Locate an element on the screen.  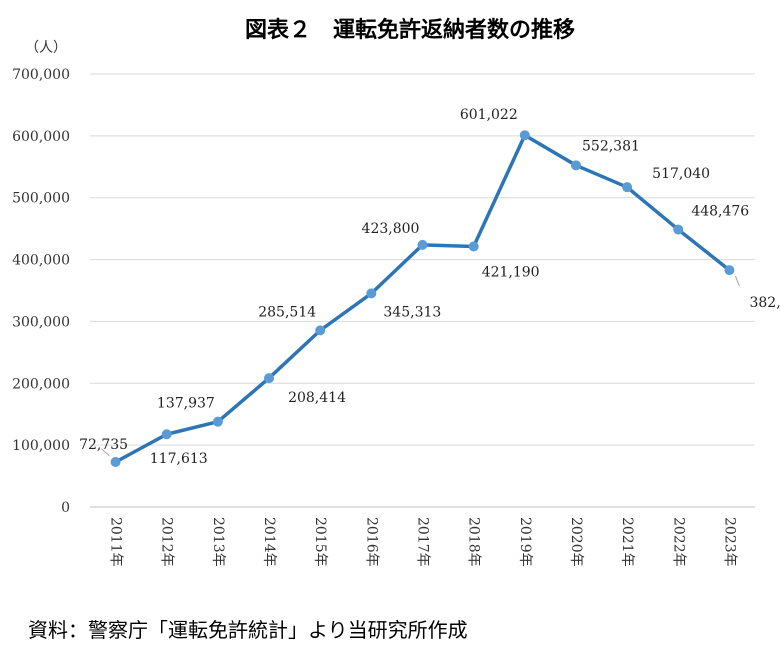
x-tick-label: 2011年 is located at coordinates (116, 542).